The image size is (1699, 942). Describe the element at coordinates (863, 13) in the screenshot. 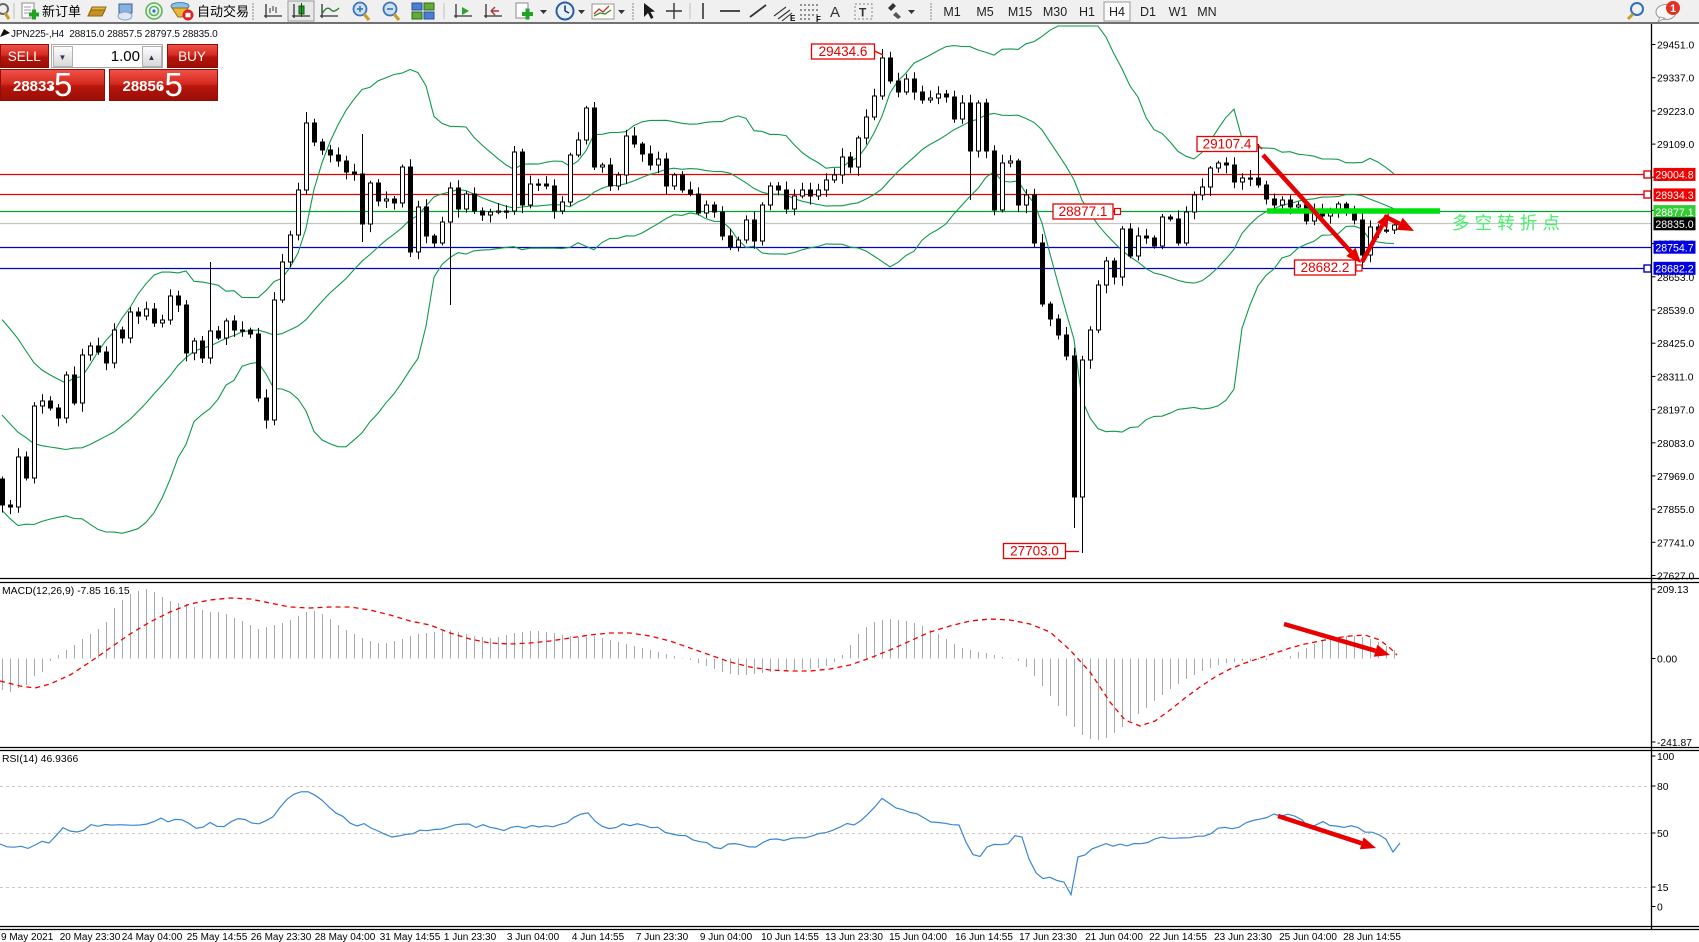

I see `svg-text: T` at that location.